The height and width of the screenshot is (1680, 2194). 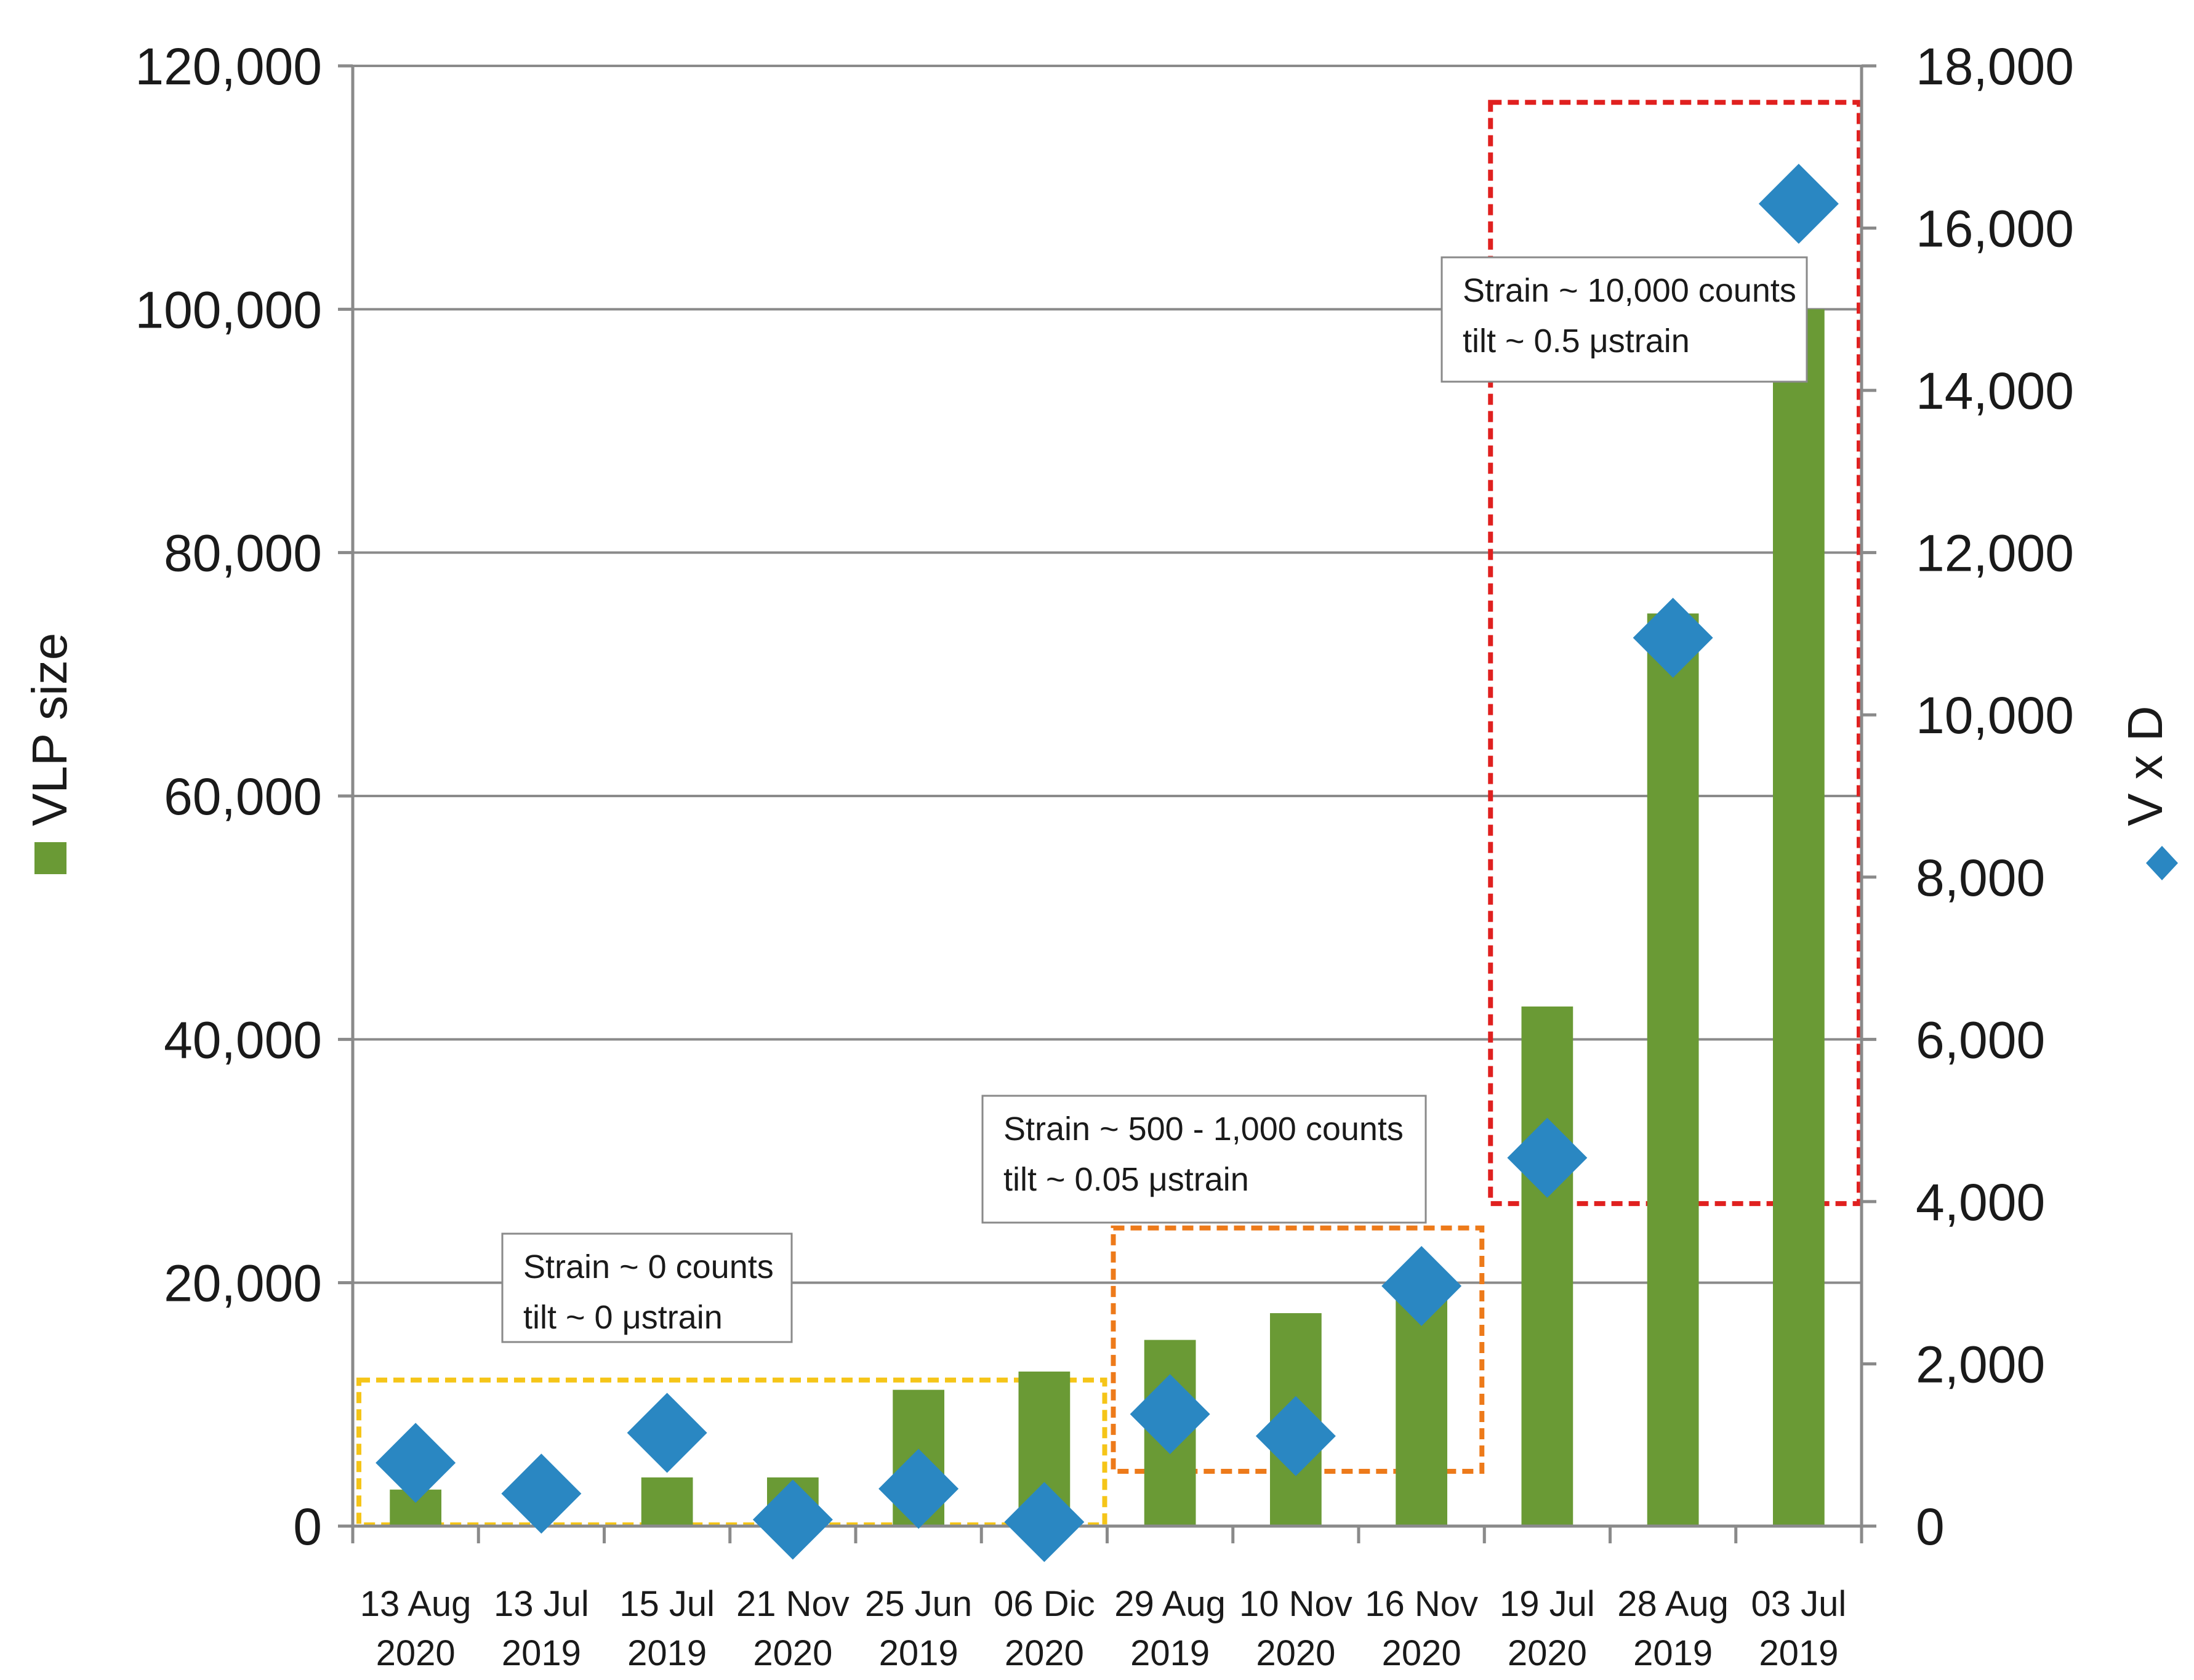 I want to click on annotation-text: tilt ~ 0.5 μstrain, so click(x=1577, y=342).